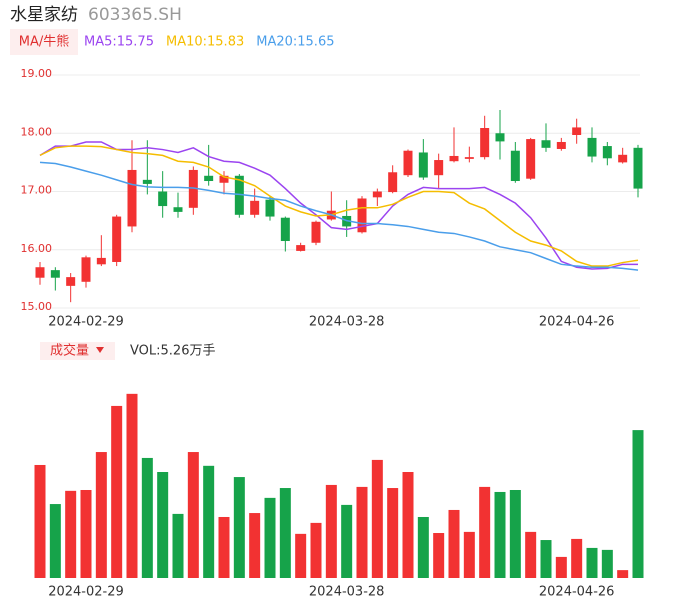 The width and height of the screenshot is (686, 606). Describe the element at coordinates (37, 306) in the screenshot. I see `y-tick-label: 15.00` at that location.